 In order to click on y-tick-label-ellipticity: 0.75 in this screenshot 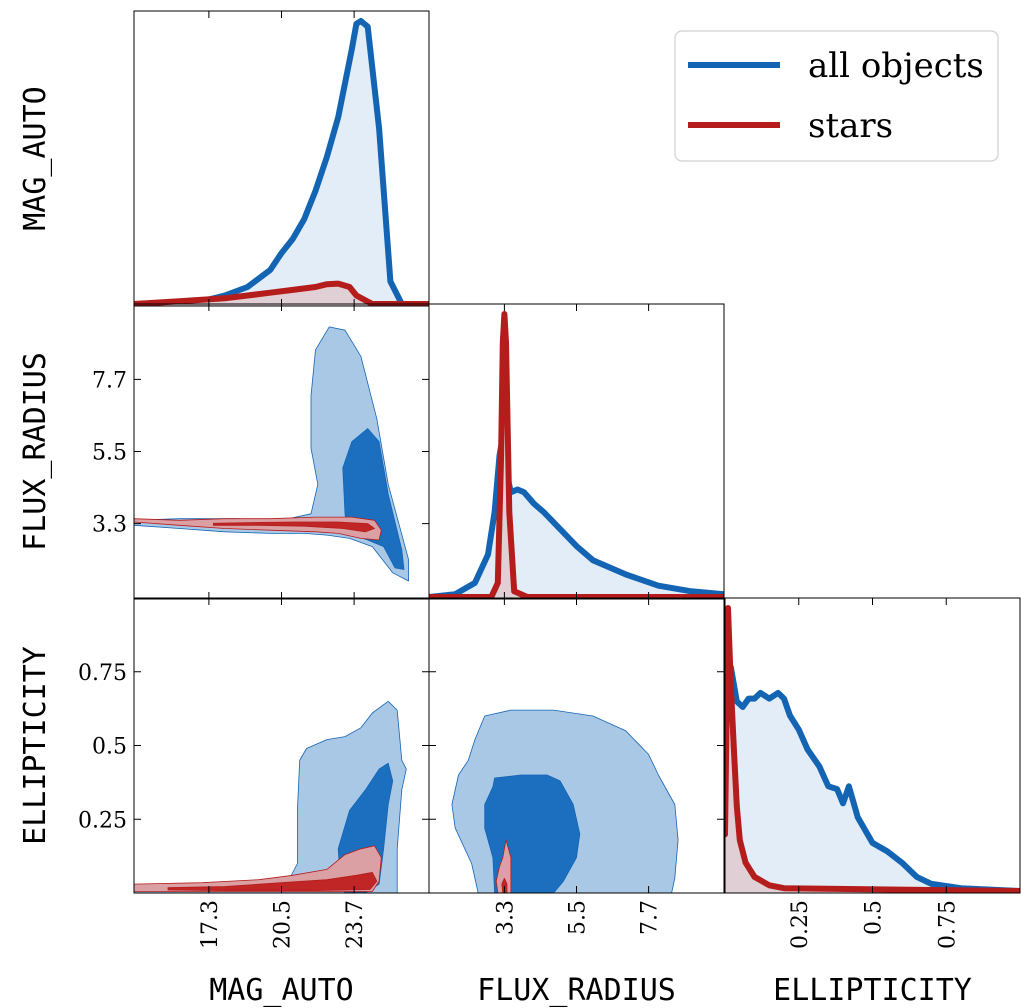, I will do `click(102, 673)`.